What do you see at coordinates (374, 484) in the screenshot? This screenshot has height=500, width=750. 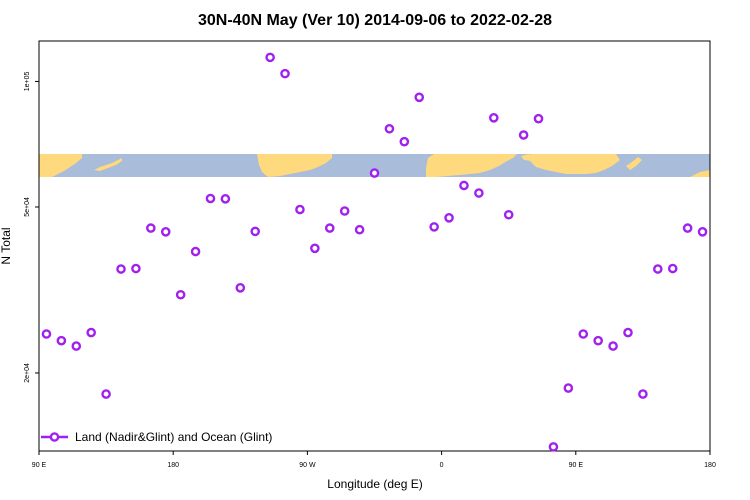 I see `x-axis-label: Longitude (deg E)` at bounding box center [374, 484].